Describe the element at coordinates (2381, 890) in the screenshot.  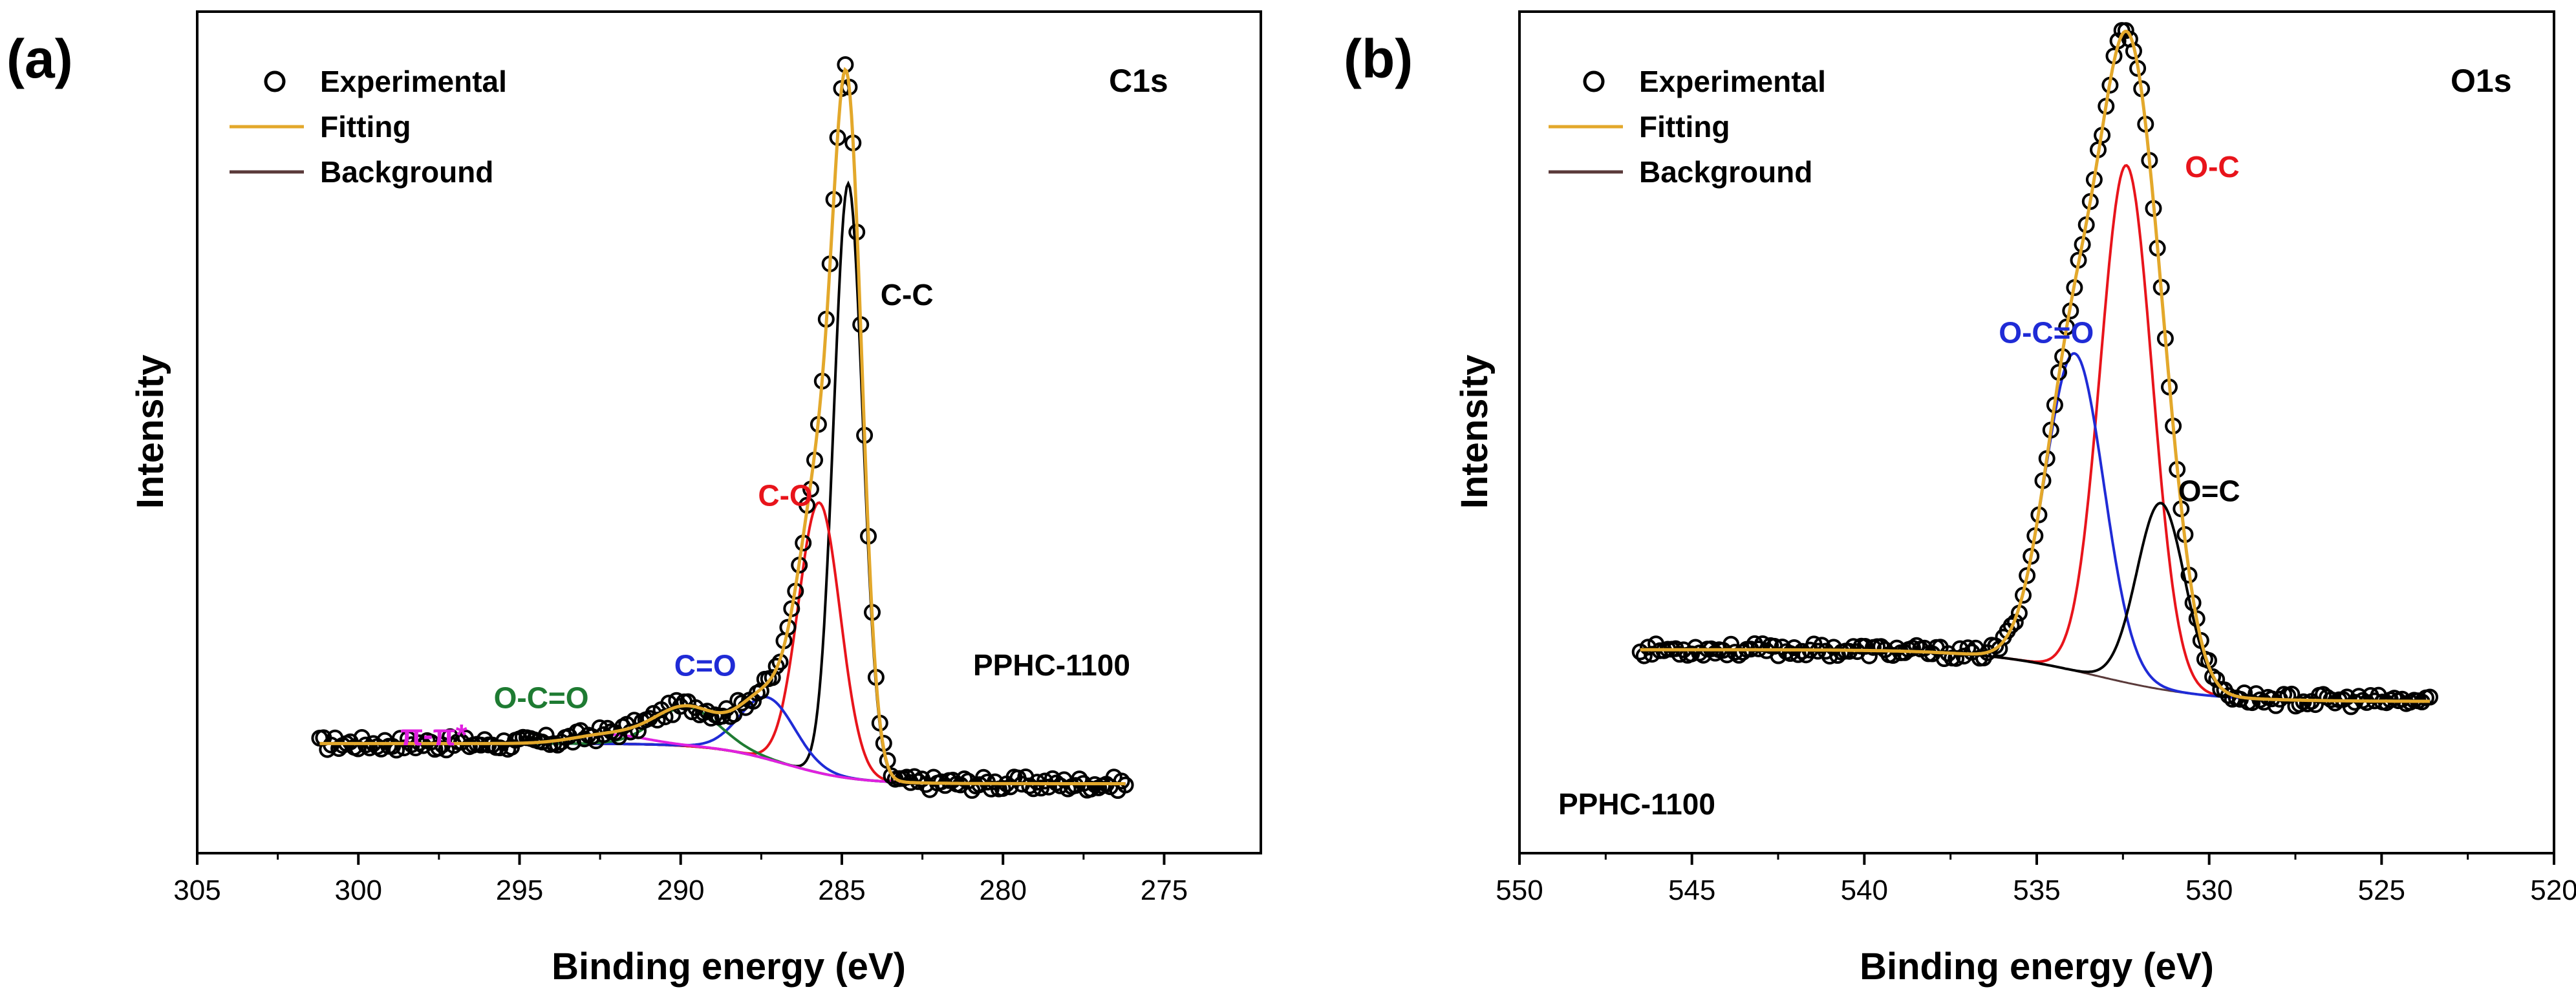
I see `x-tick-label: 525` at that location.